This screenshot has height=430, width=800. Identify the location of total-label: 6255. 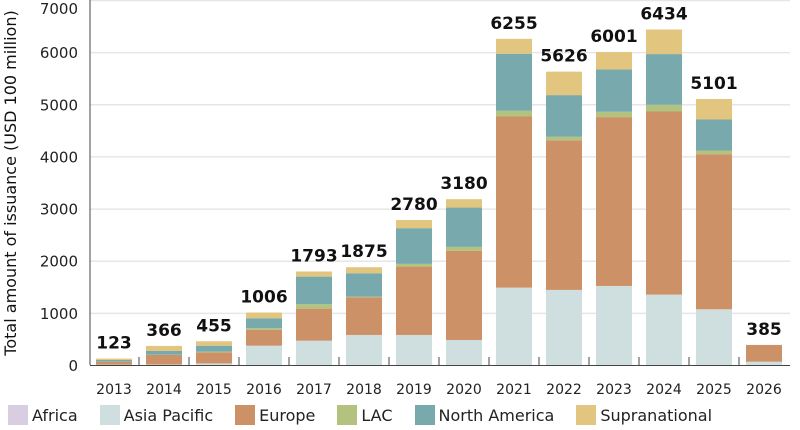
(513, 24).